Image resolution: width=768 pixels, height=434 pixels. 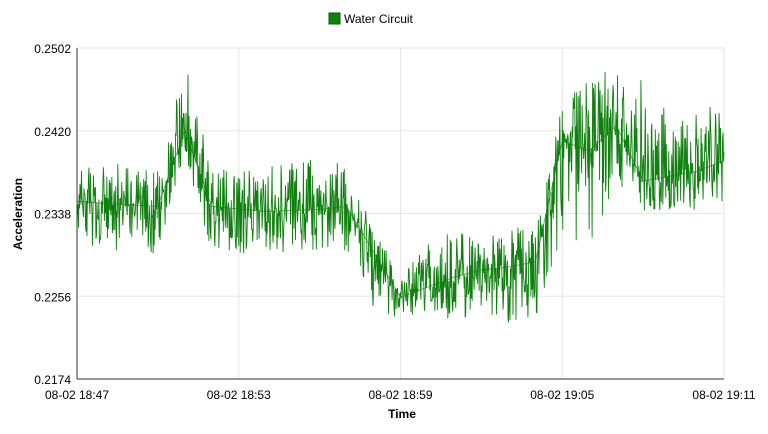 I want to click on y-tick-labels: 0.2174 0.2256 0.2338 0.2420 0.2502, so click(x=52, y=214).